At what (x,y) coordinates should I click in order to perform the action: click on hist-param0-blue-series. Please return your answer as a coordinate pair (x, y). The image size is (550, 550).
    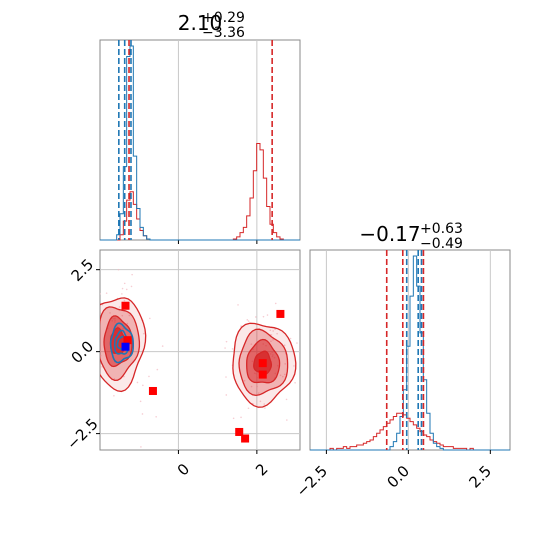
    Looking at the image, I should click on (200, 143).